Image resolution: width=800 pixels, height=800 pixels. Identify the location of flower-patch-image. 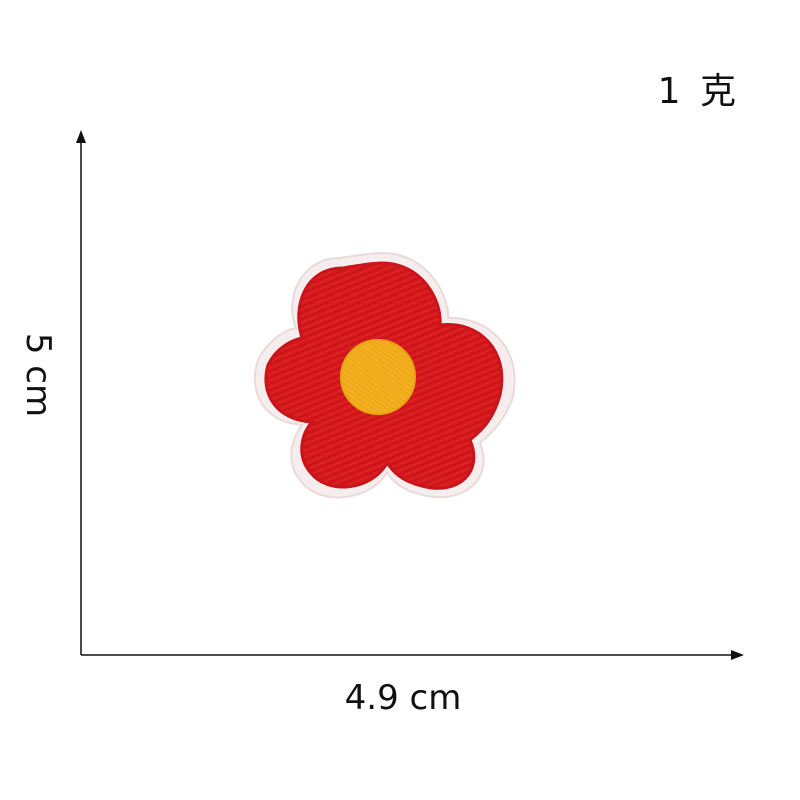
(384, 375).